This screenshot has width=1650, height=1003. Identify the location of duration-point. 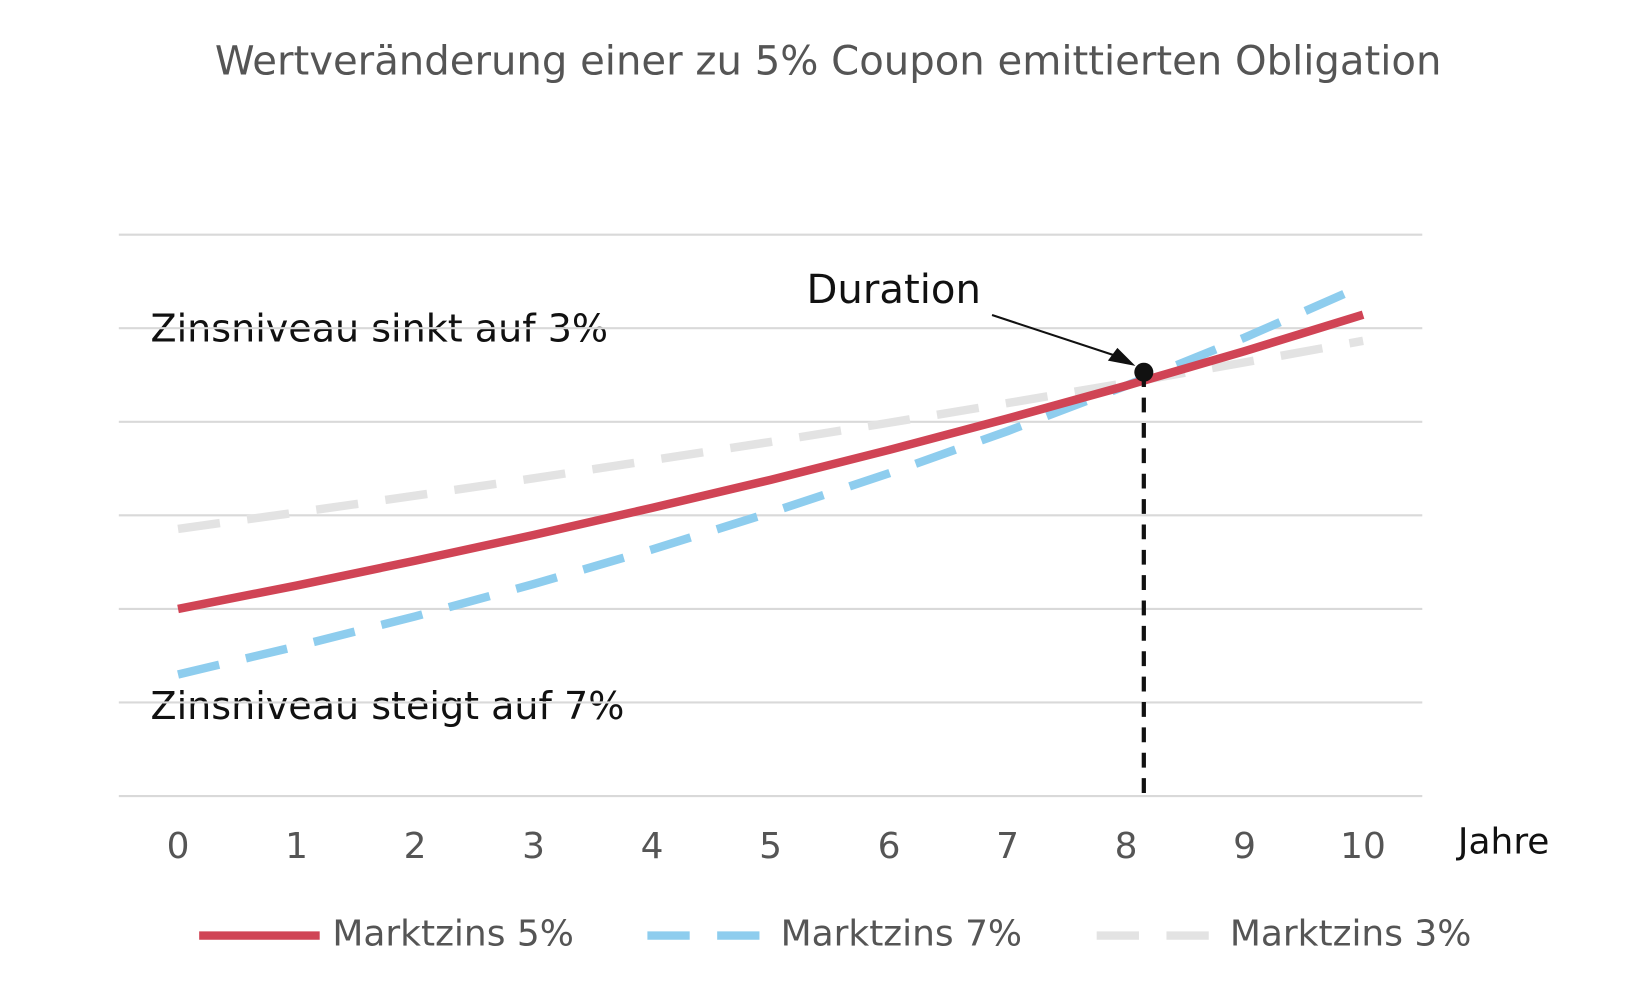
(1144, 372).